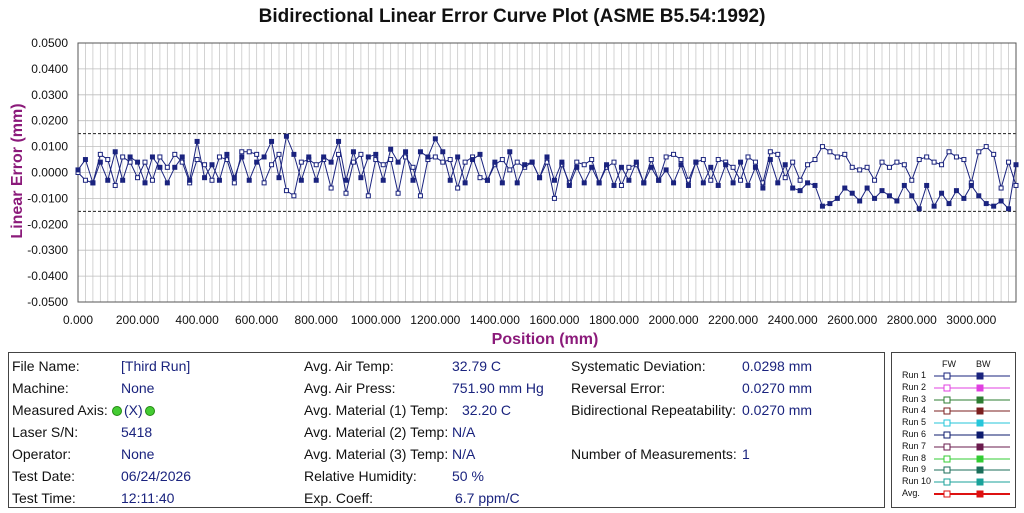 This screenshot has height=513, width=1024. Describe the element at coordinates (495, 320) in the screenshot. I see `x-tick-label: 1400.000` at that location.